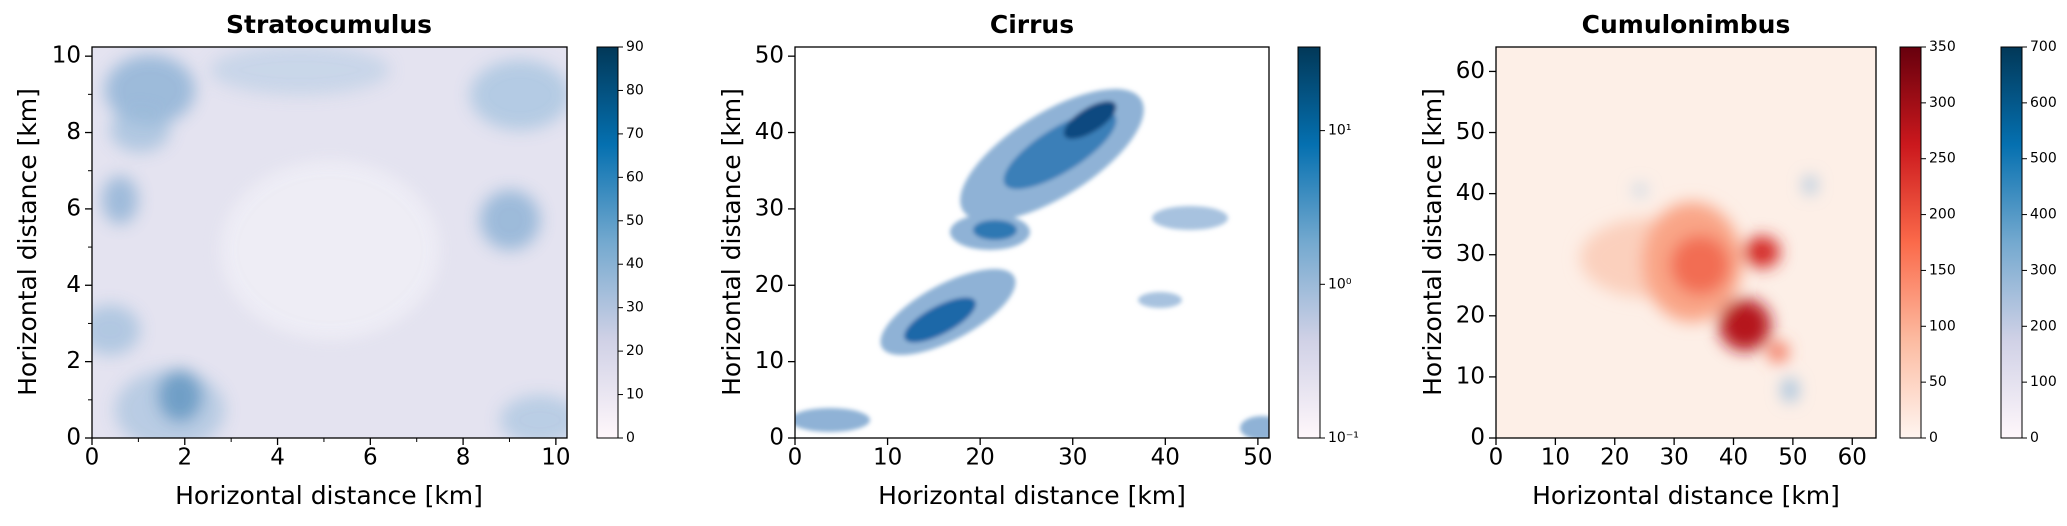 The image size is (2067, 526). Describe the element at coordinates (635, 264) in the screenshot. I see `colorbar-tick-label: 40` at that location.